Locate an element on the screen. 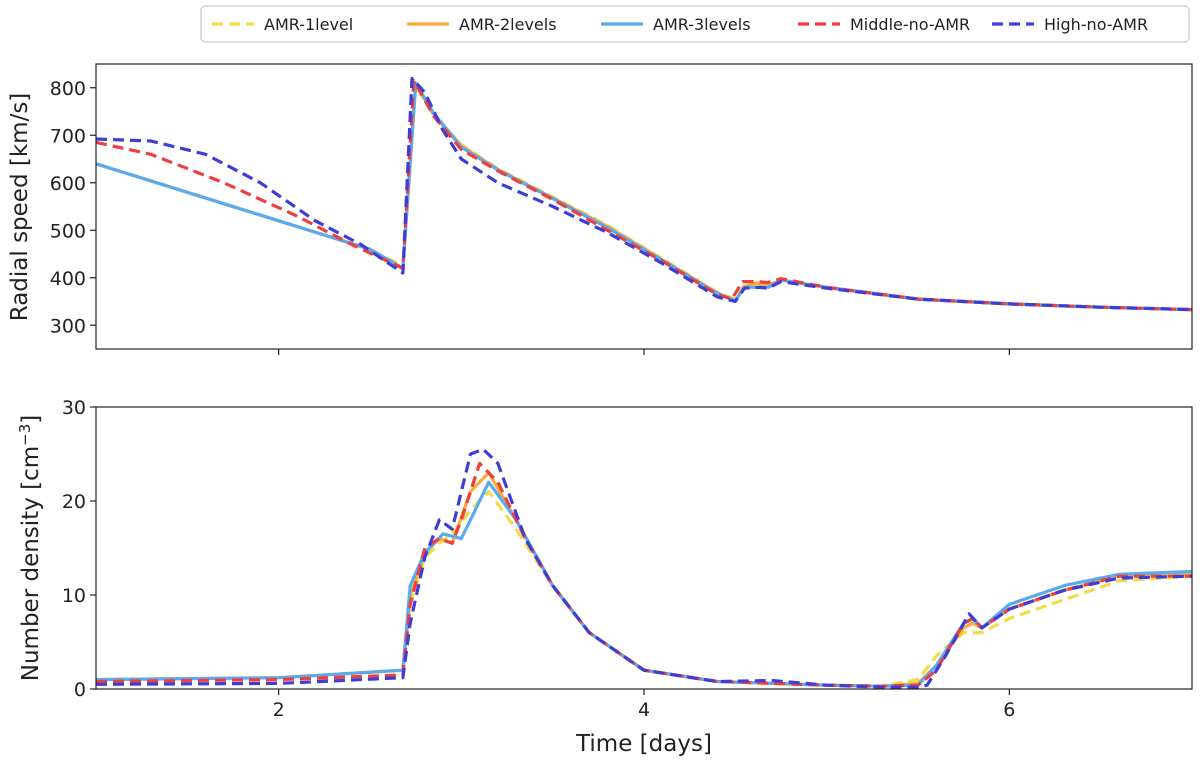 This screenshot has width=1200, height=761. top-y-axis-title: Radial speed [km/s] is located at coordinates (20, 207).